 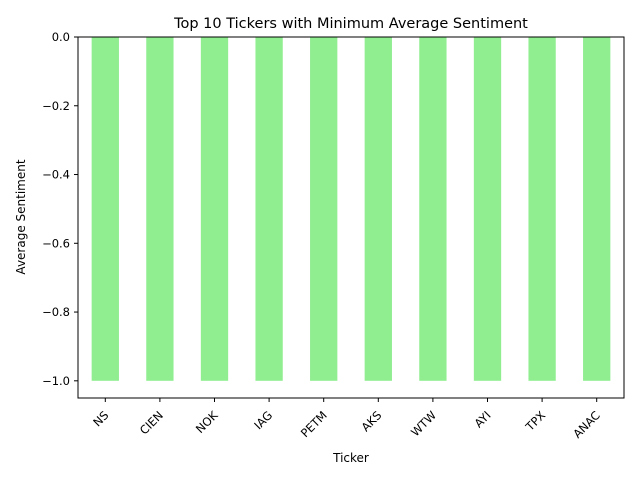 What do you see at coordinates (269, 209) in the screenshot?
I see `bar-iag` at bounding box center [269, 209].